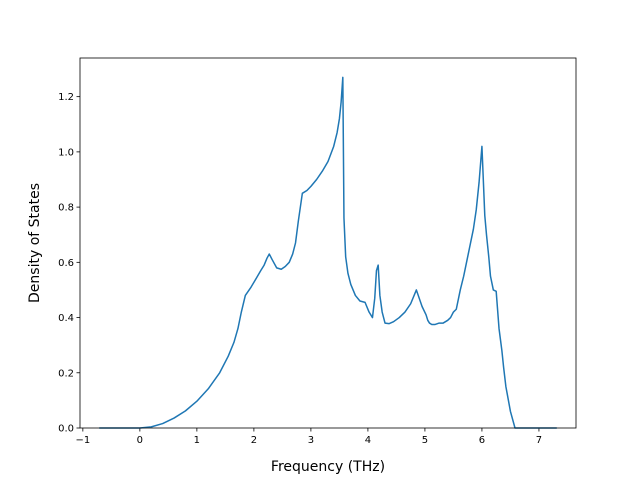 The width and height of the screenshot is (640, 480). Describe the element at coordinates (66, 373) in the screenshot. I see `y-tick-label: 0.2` at that location.